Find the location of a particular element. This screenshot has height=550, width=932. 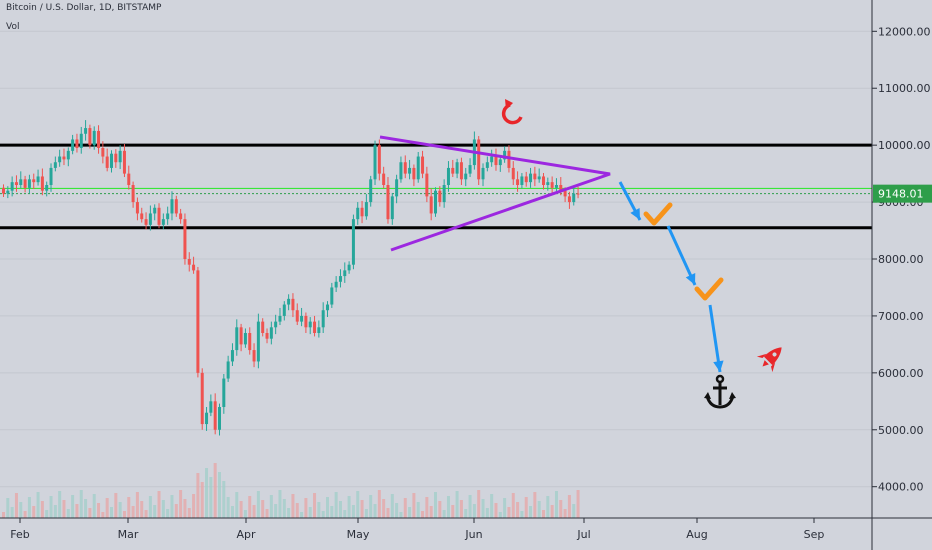

x-tick-label: Mar is located at coordinates (128, 534).